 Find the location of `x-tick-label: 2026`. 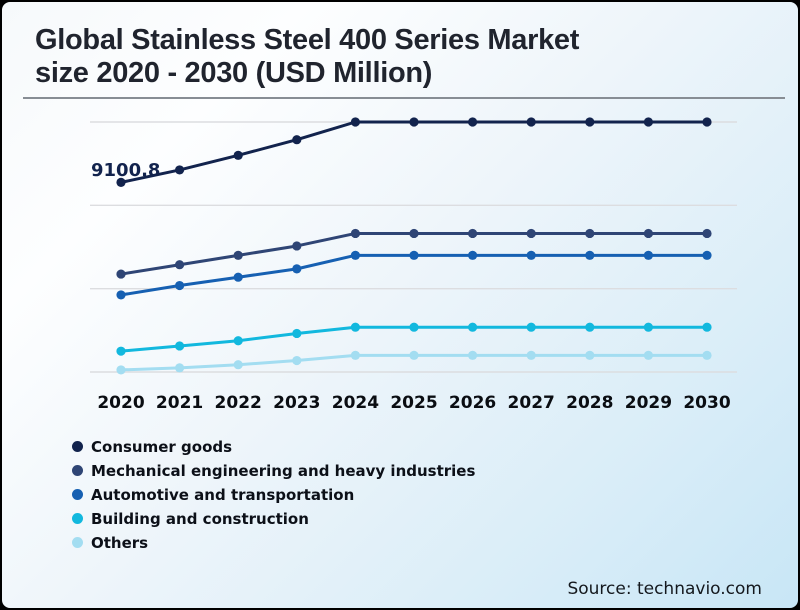

x-tick-label: 2026 is located at coordinates (472, 403).